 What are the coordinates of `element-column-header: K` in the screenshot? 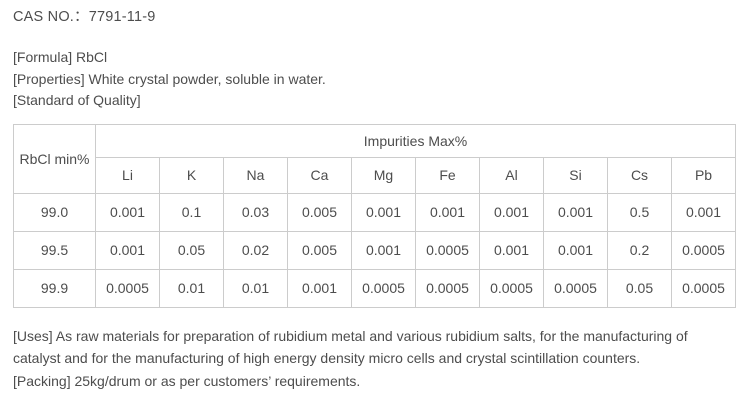 It's located at (191, 175).